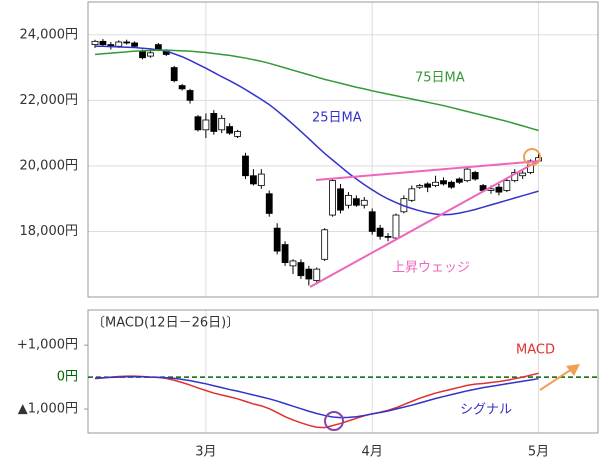  Describe the element at coordinates (538, 452) in the screenshot. I see `x-tick-label: 5月` at that location.